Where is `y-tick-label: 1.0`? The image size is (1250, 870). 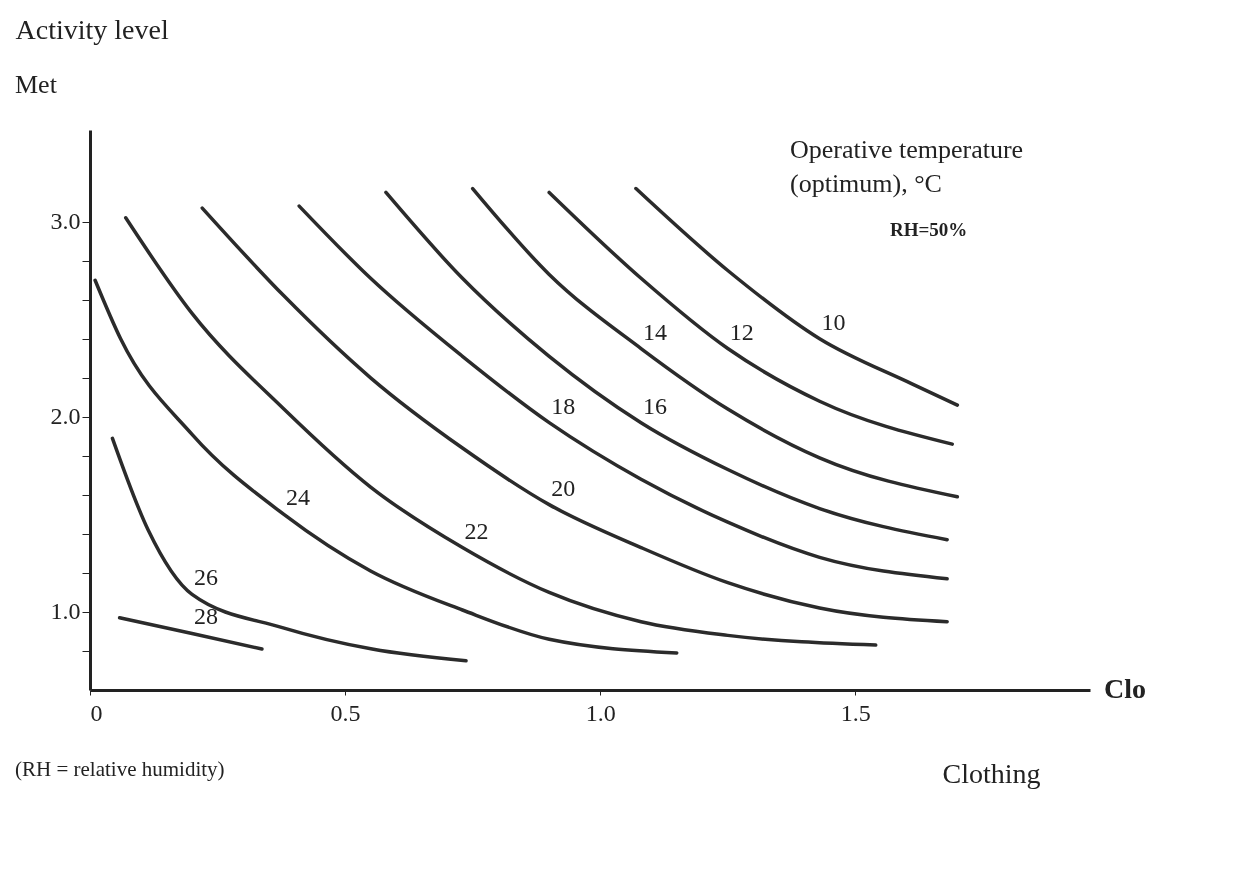
y-tick-label: 1.0 is located at coordinates (65, 611).